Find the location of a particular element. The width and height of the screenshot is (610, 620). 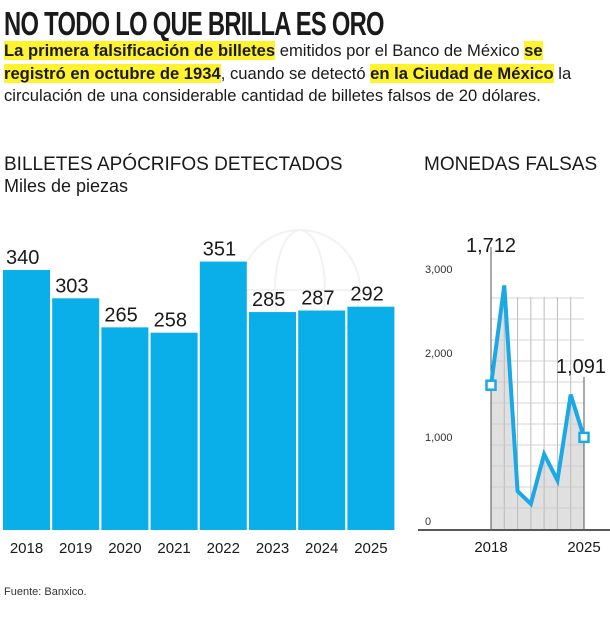

bar-2019 is located at coordinates (76, 414).